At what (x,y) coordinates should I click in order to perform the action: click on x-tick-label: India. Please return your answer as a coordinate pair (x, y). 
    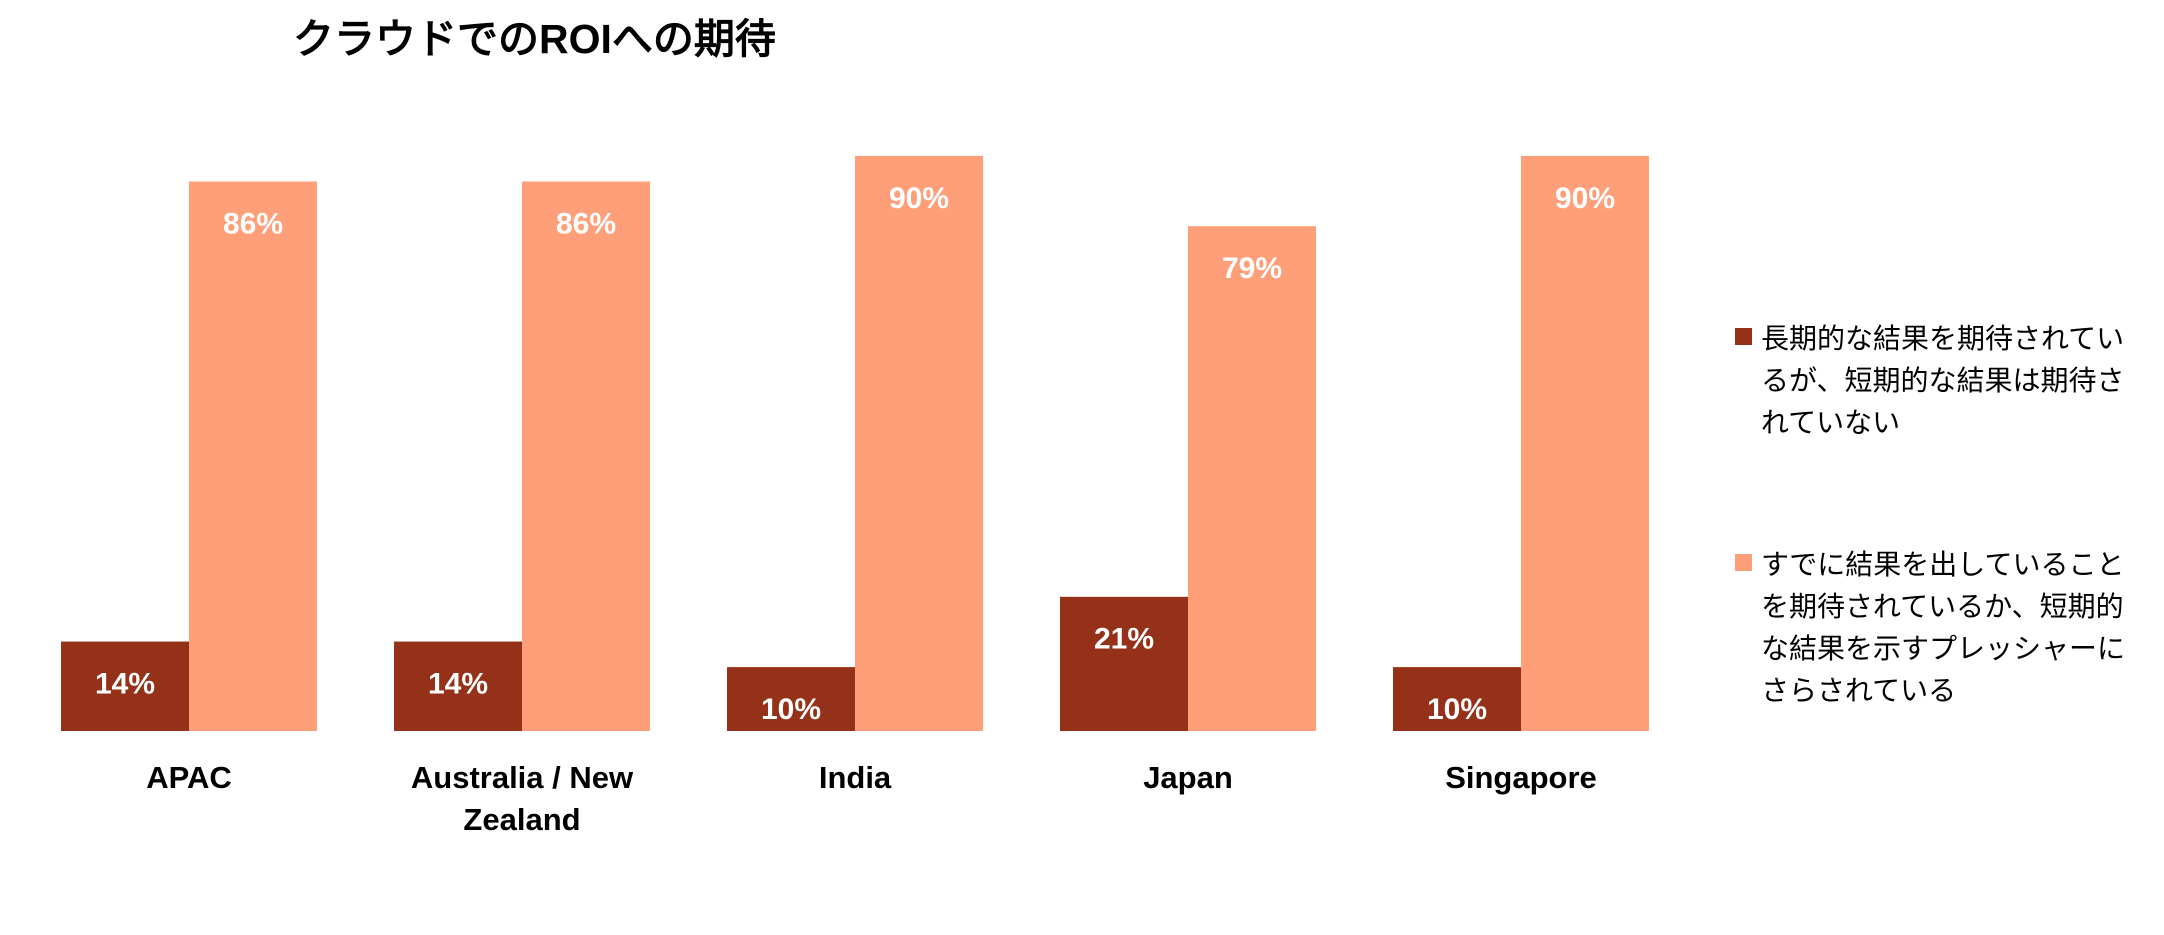
    Looking at the image, I should click on (855, 777).